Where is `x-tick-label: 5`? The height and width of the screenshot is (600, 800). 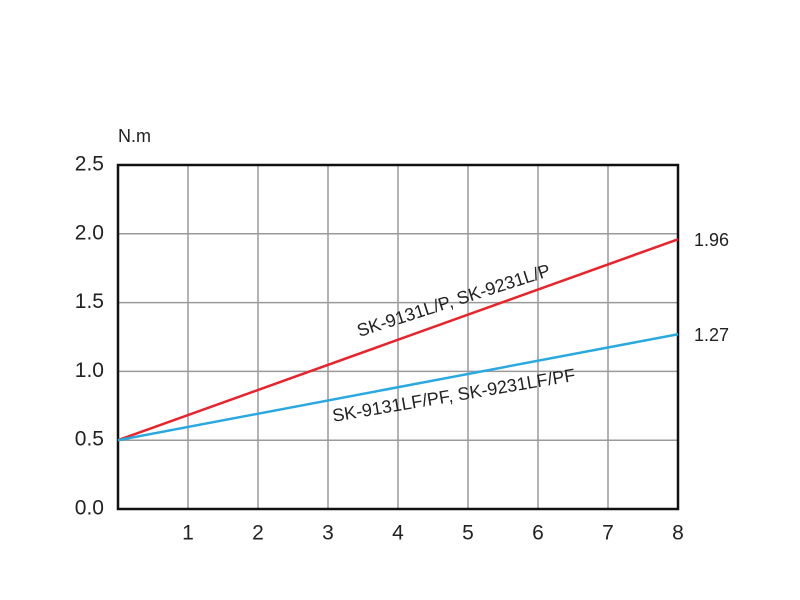 x-tick-label: 5 is located at coordinates (468, 533).